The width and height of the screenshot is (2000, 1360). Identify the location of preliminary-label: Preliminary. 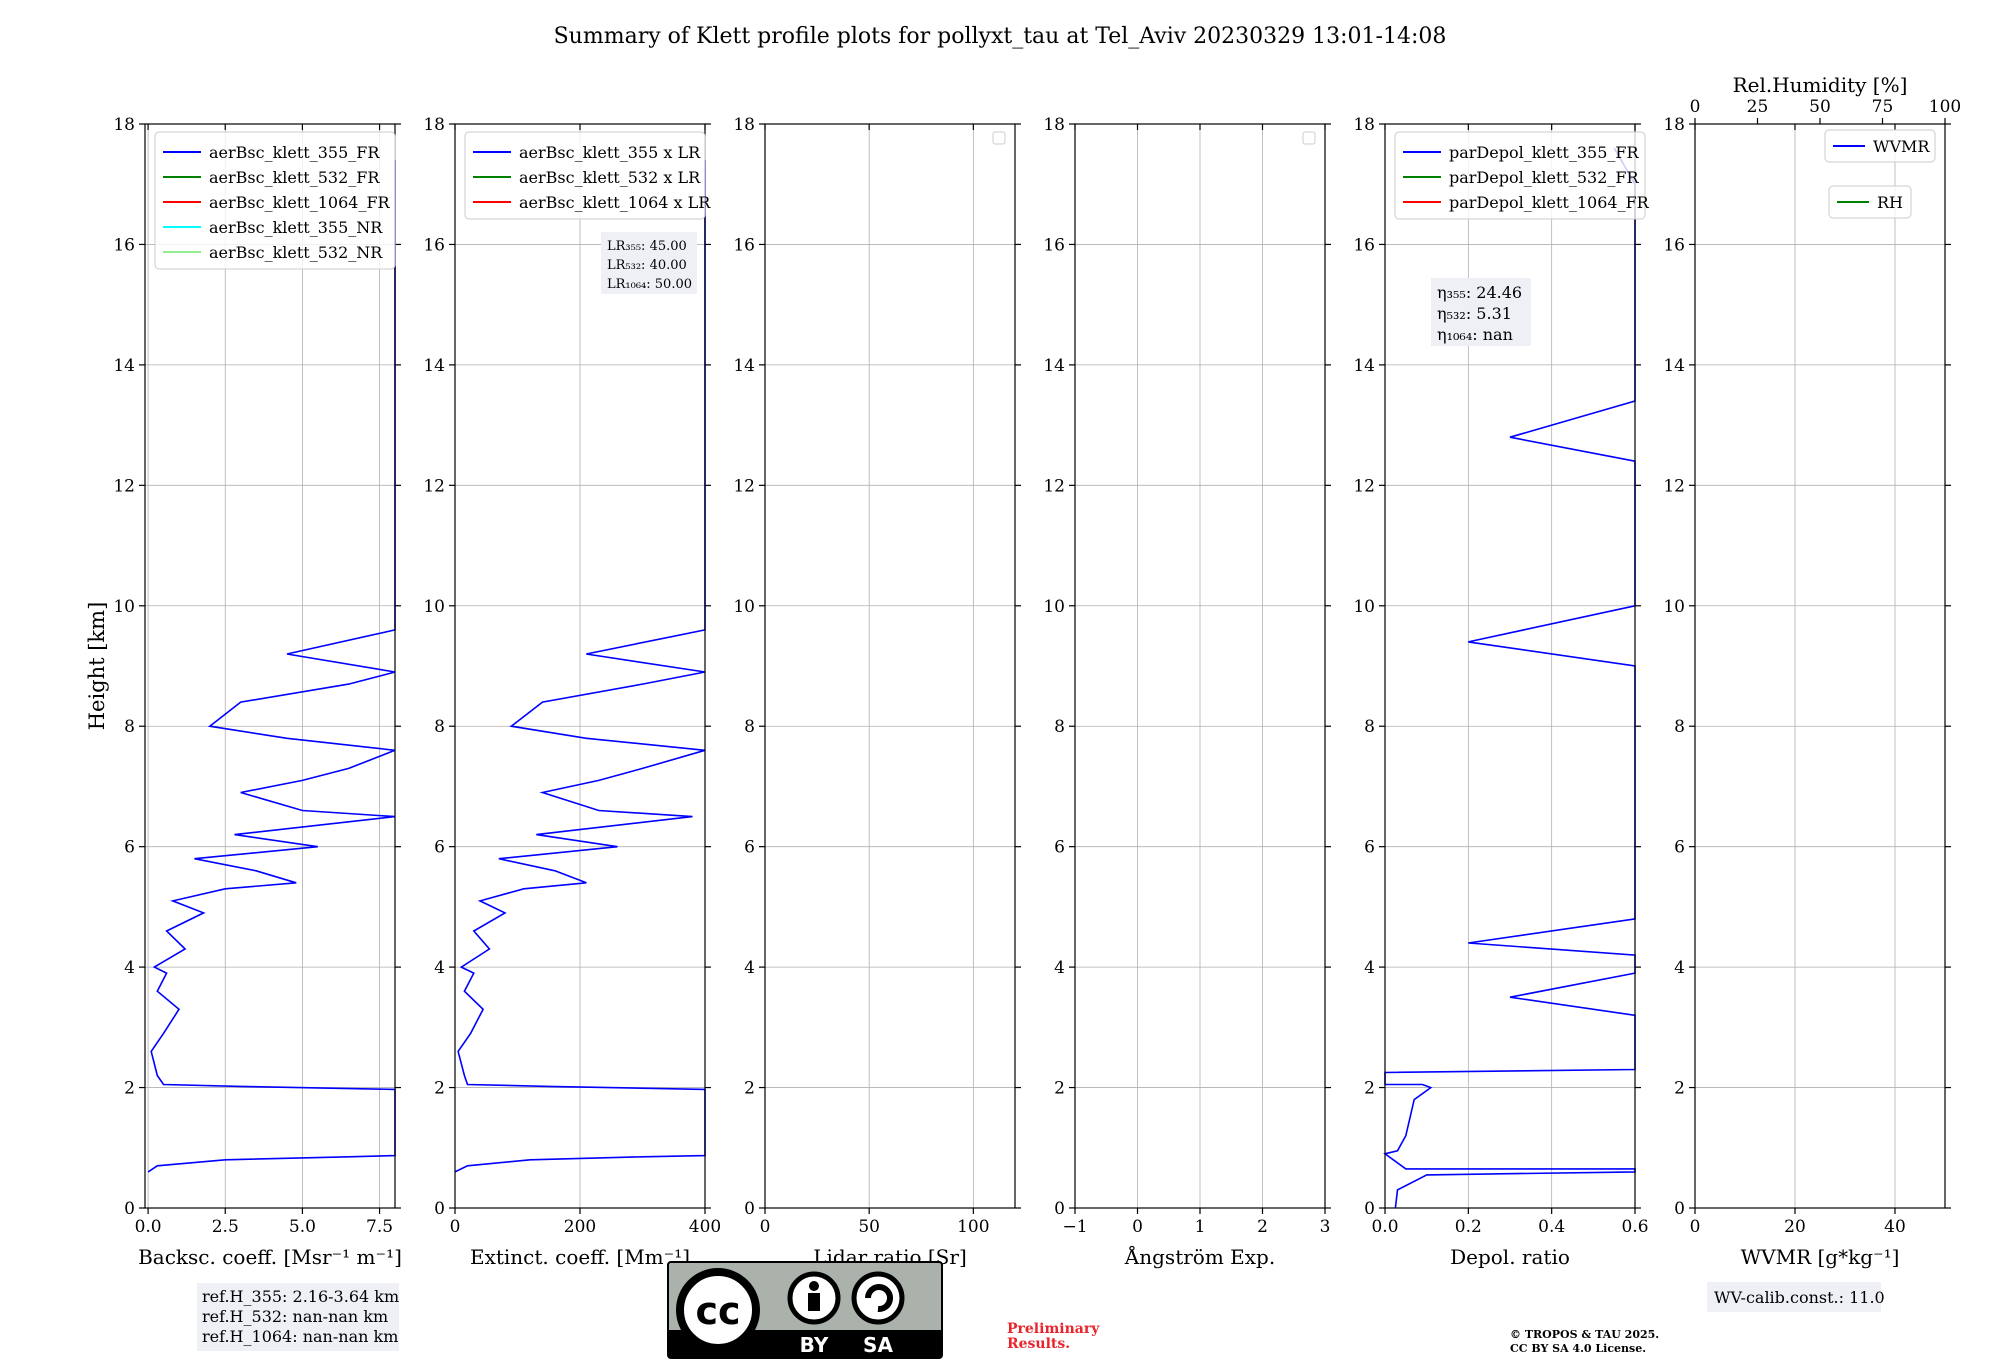
(1053, 1329).